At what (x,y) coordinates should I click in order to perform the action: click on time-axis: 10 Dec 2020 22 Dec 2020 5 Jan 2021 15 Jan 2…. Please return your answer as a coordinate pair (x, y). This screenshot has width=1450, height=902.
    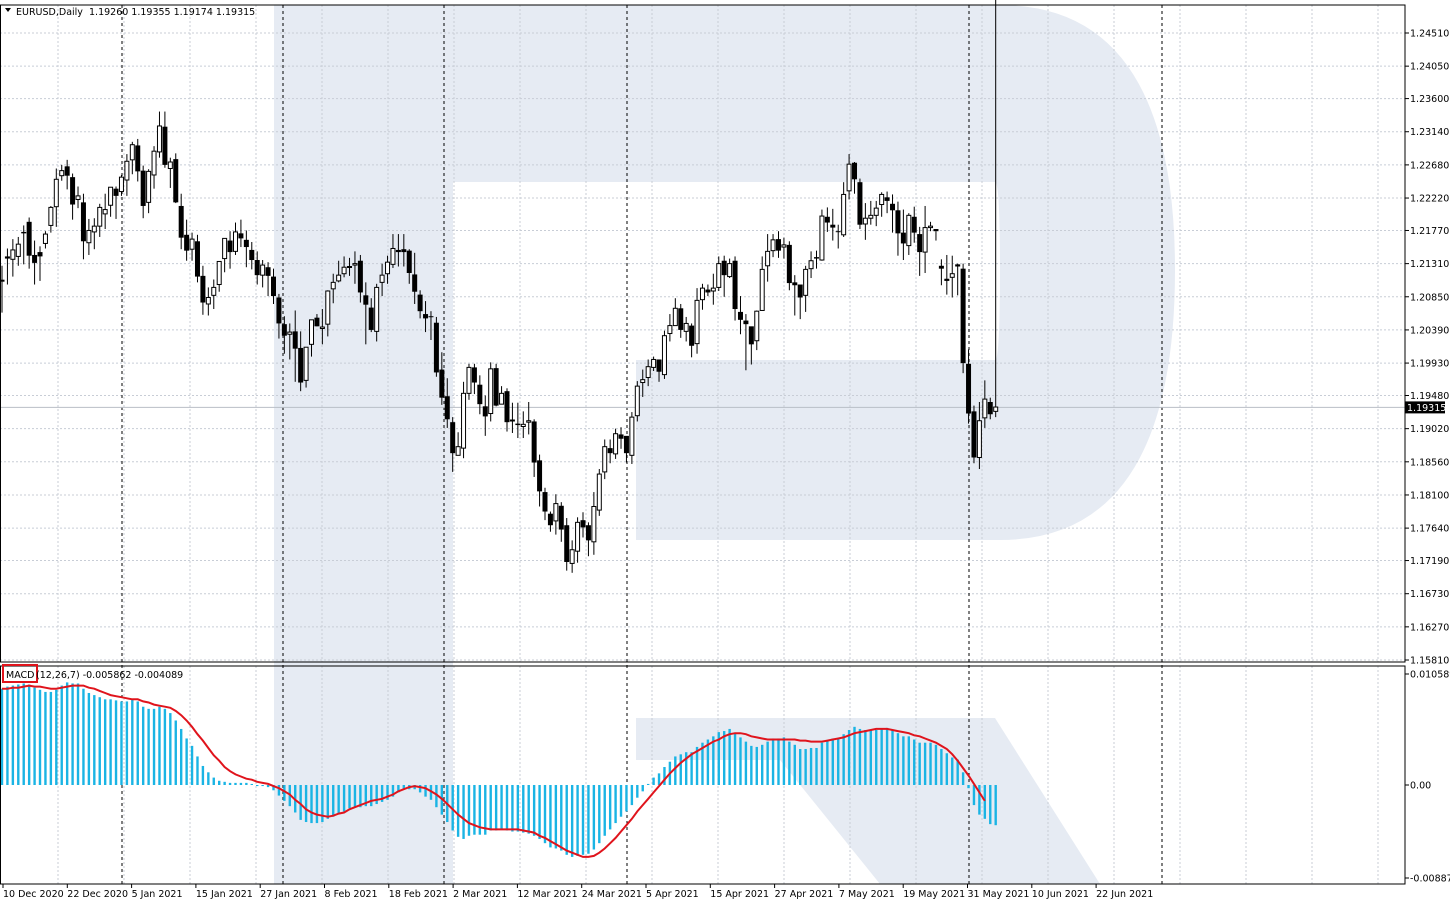
    Looking at the image, I should click on (577, 892).